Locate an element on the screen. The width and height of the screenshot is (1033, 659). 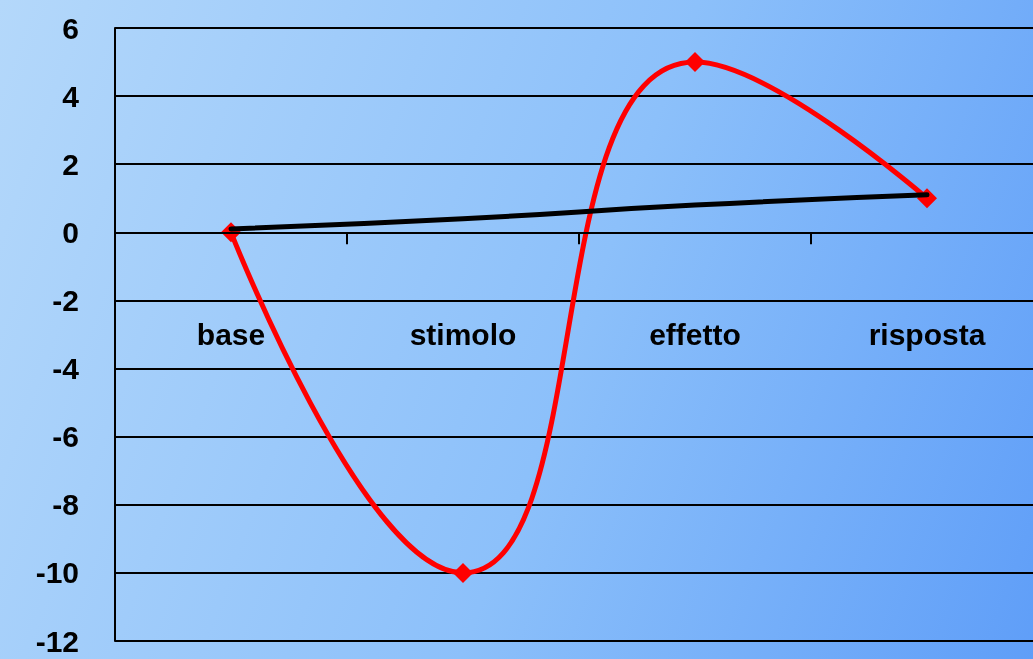
x-tick-label: base is located at coordinates (231, 334).